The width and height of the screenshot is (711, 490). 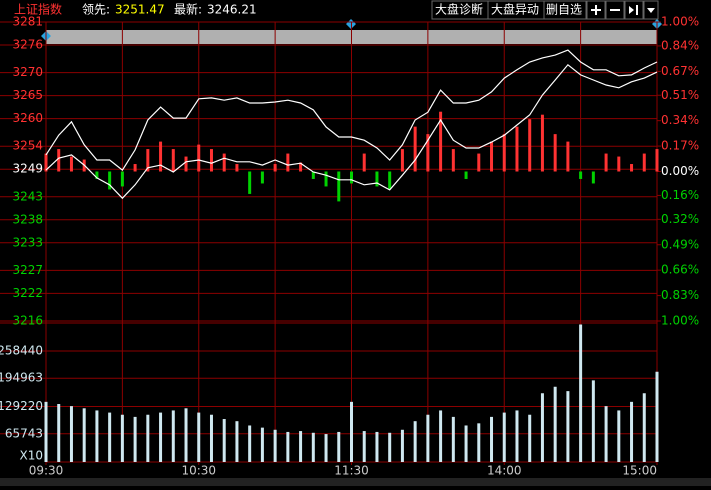 I want to click on y-tick-label: 3222, so click(x=27, y=293).